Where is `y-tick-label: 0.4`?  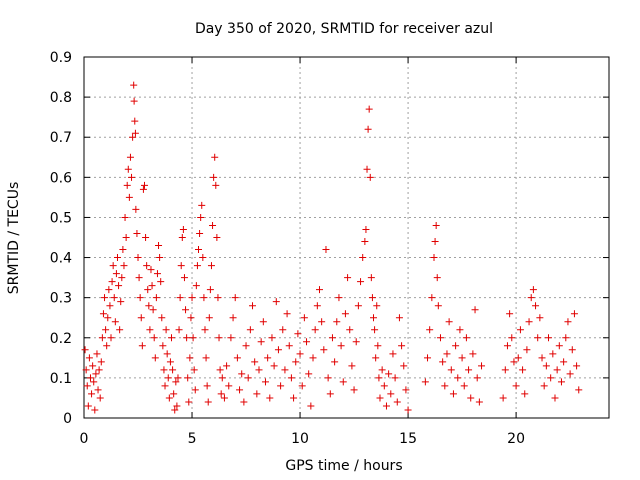
y-tick-label: 0.4 is located at coordinates (61, 259).